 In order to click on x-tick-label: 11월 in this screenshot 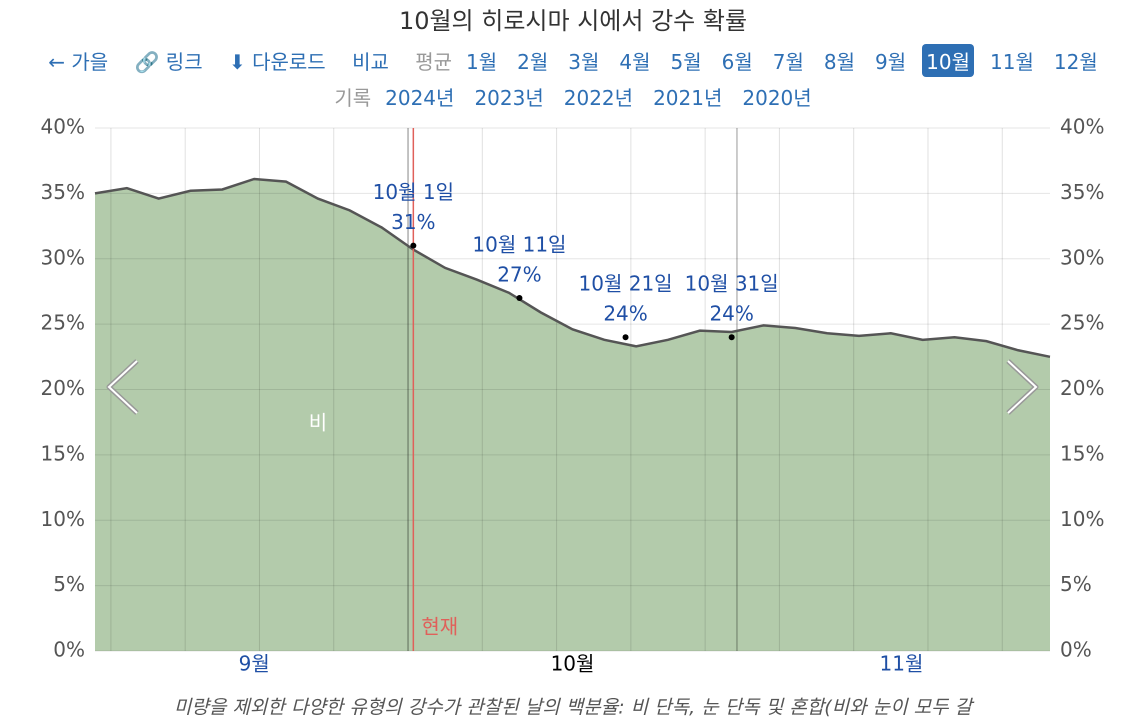, I will do `click(902, 664)`.